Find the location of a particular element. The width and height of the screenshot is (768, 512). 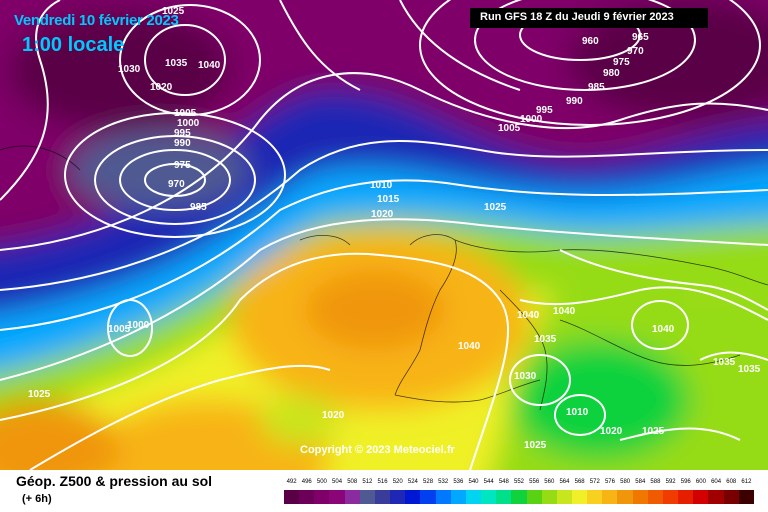

isobar-label: 965 is located at coordinates (640, 37).